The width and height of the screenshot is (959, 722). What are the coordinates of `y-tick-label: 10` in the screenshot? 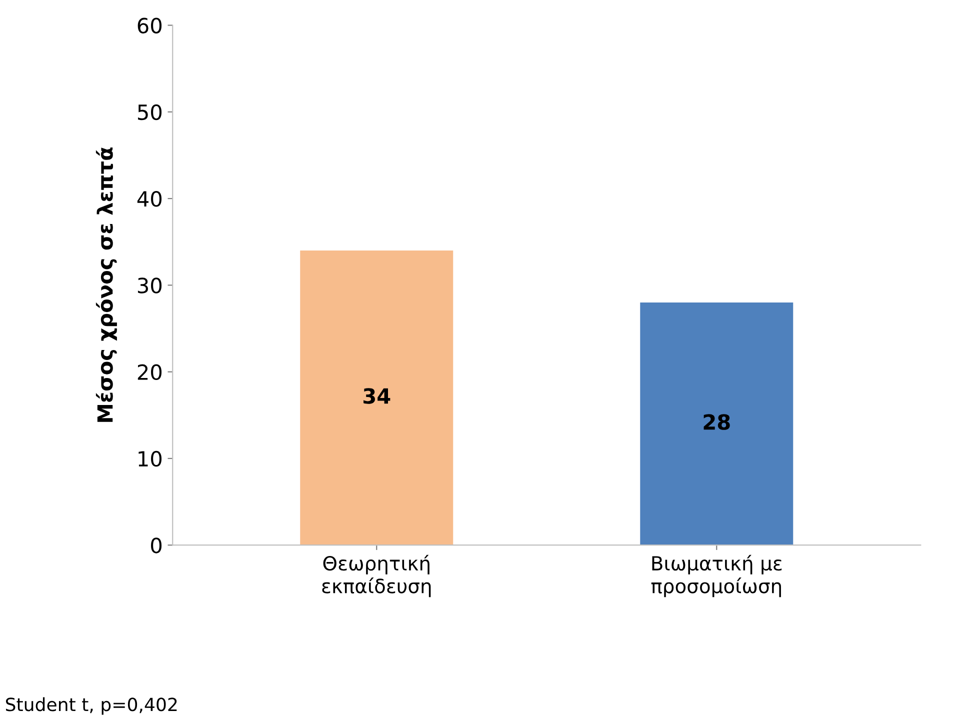 It's located at (150, 458).